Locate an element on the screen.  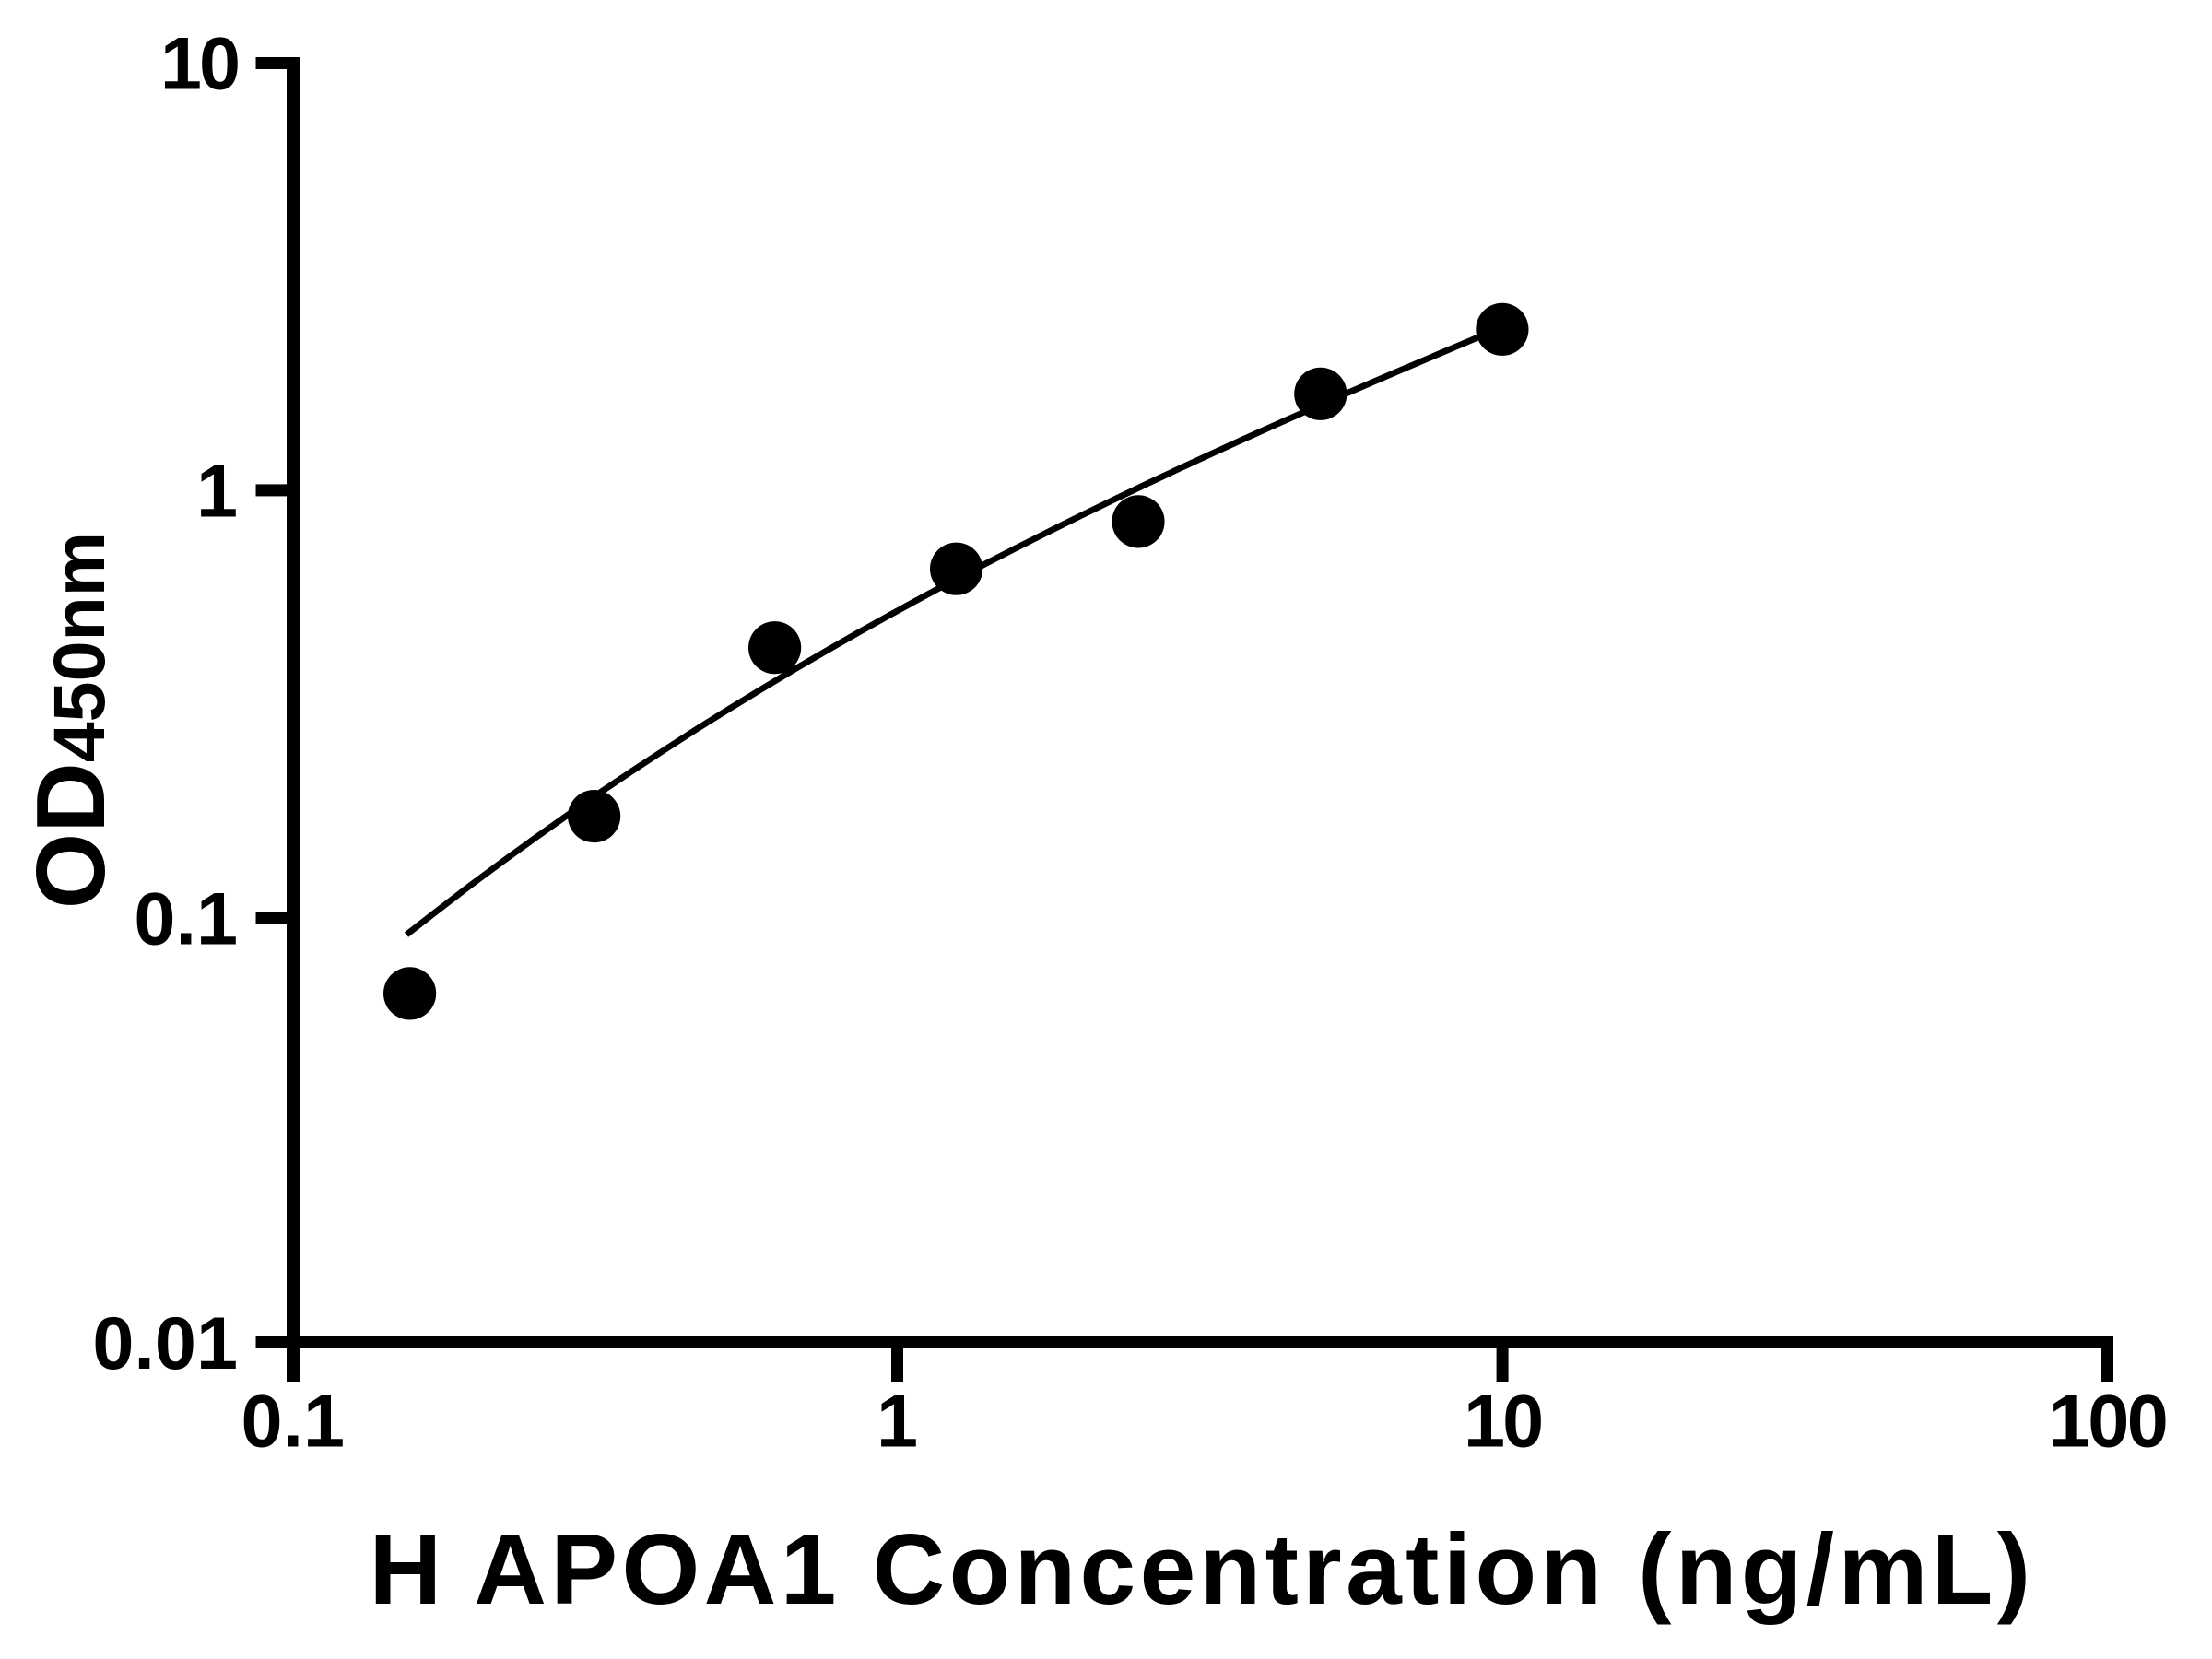
svg-text: 0.01 is located at coordinates (165, 1343).